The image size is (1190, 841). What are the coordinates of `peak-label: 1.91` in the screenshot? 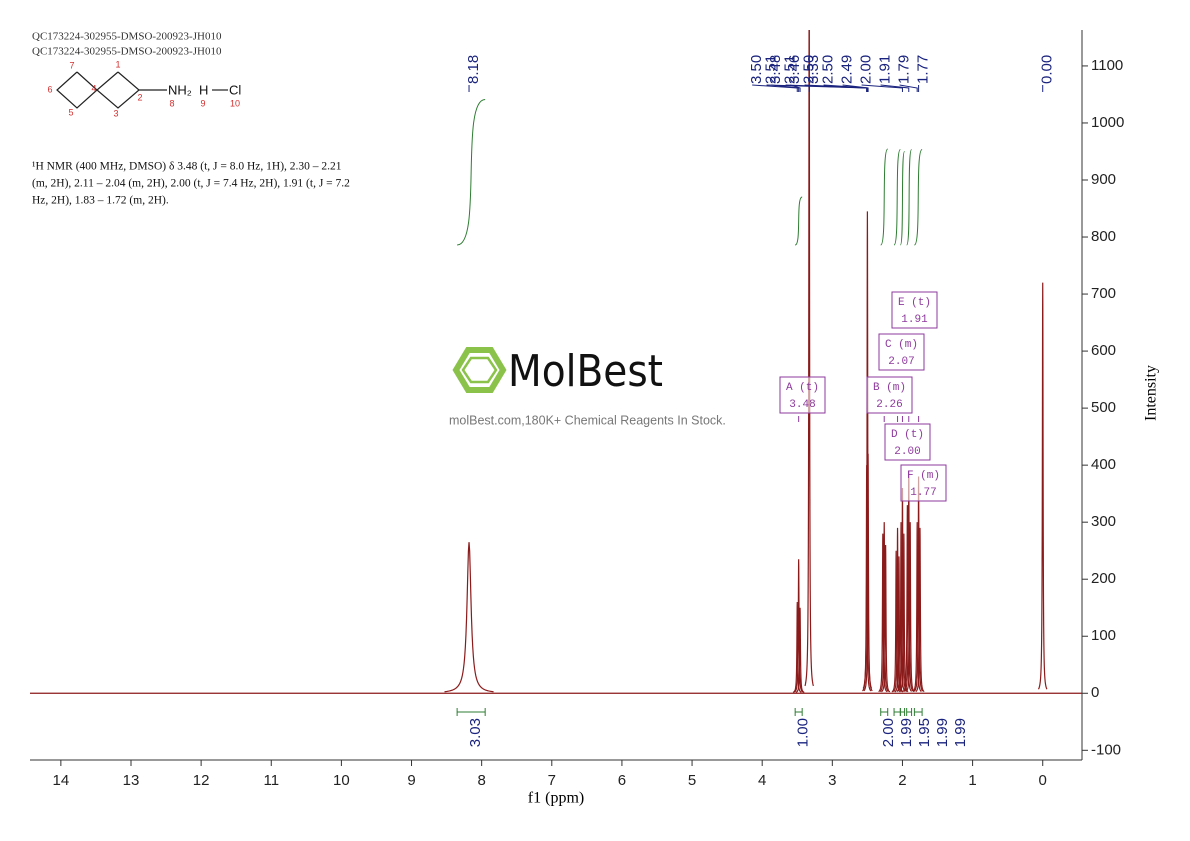 It's located at (885, 69).